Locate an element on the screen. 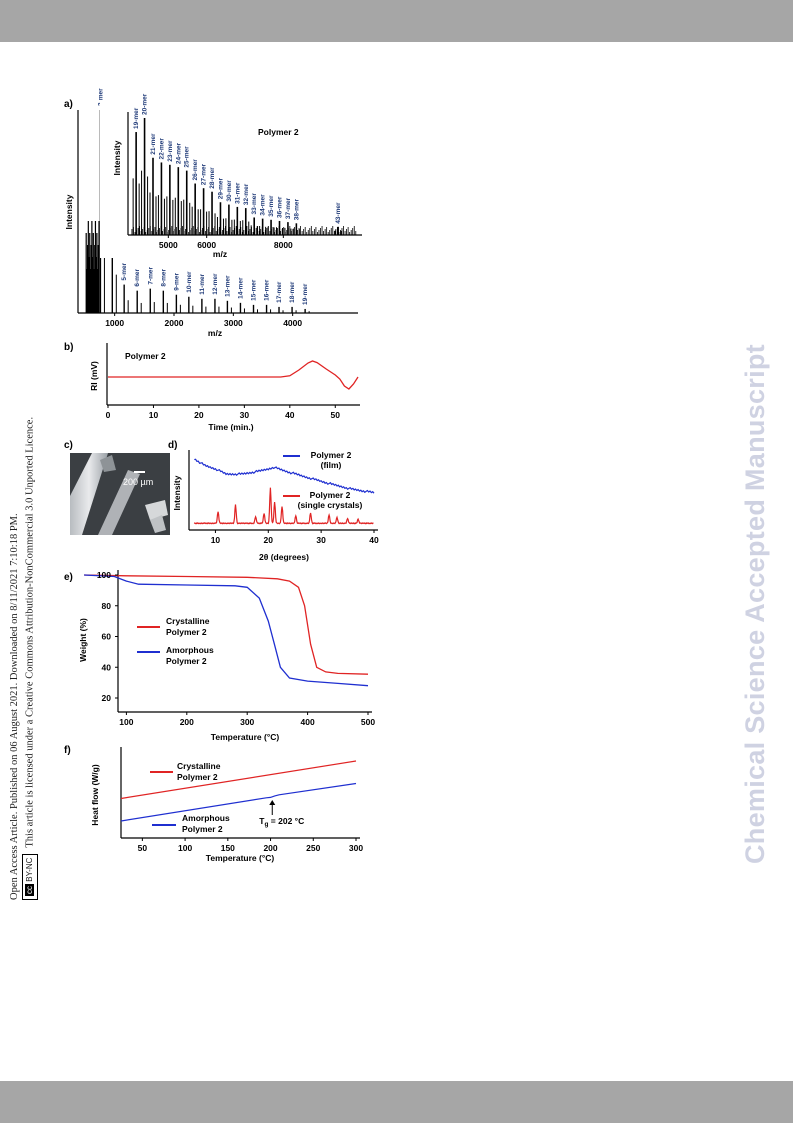  peak-label: 9-mer is located at coordinates (176, 282).